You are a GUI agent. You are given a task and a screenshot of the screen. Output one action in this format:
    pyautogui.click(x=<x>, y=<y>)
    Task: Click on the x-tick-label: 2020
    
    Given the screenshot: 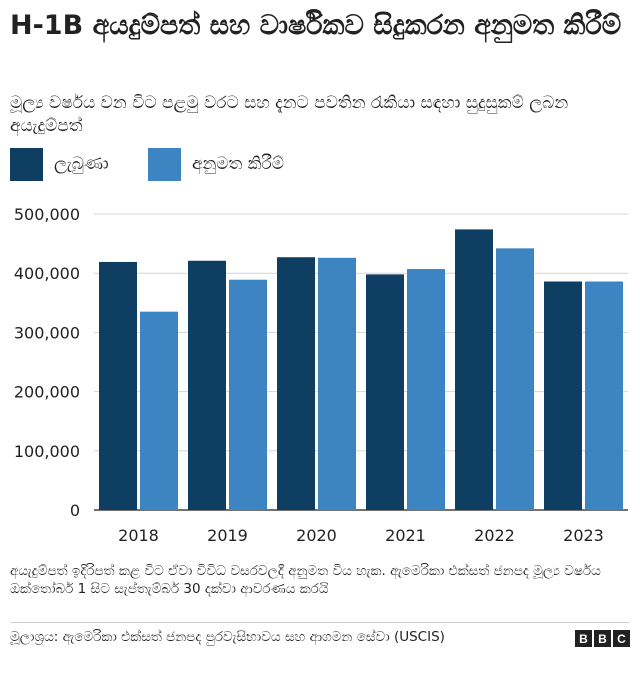 What is the action you would take?
    pyautogui.click(x=316, y=535)
    